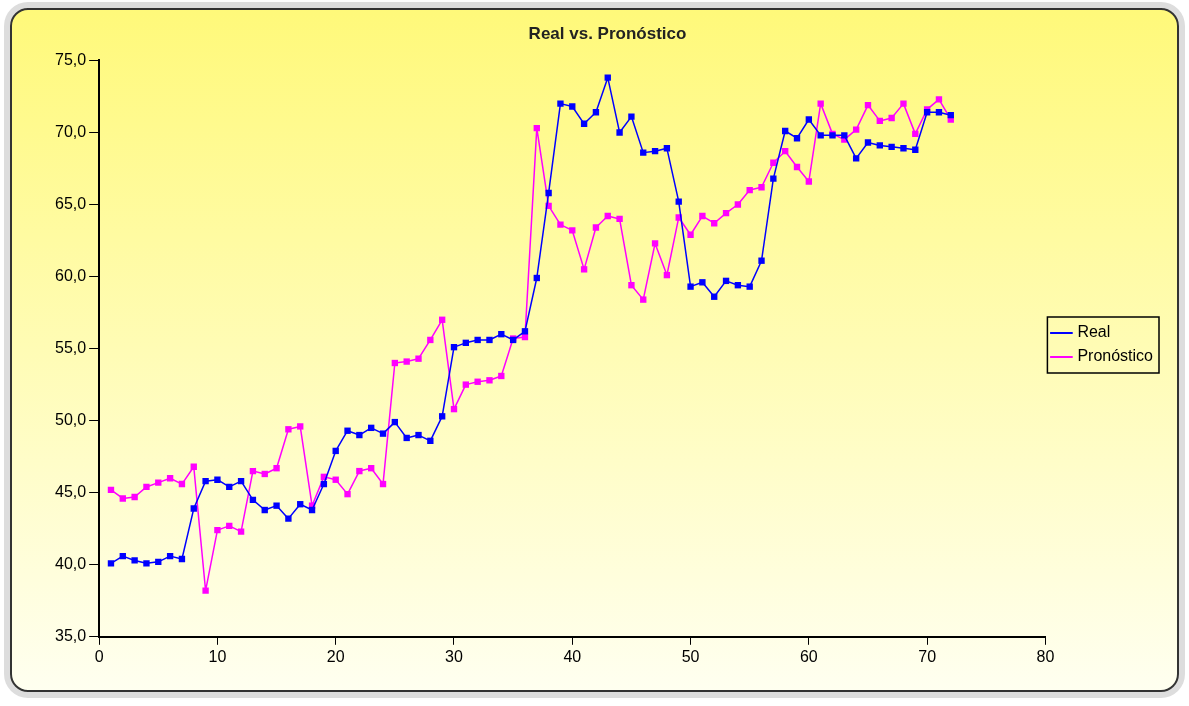 The width and height of the screenshot is (1189, 706). What do you see at coordinates (1045, 656) in the screenshot?
I see `x-tick-label: 80` at bounding box center [1045, 656].